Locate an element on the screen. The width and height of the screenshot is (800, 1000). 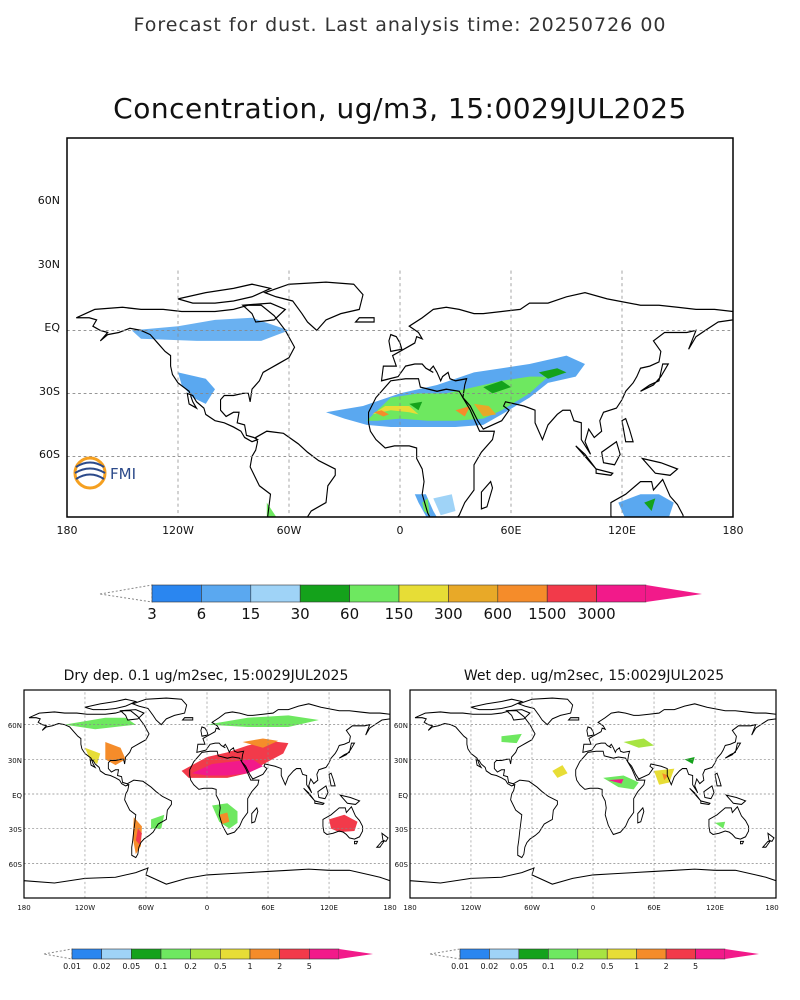
dry-colorbar-label: 0.1 is located at coordinates (161, 966).